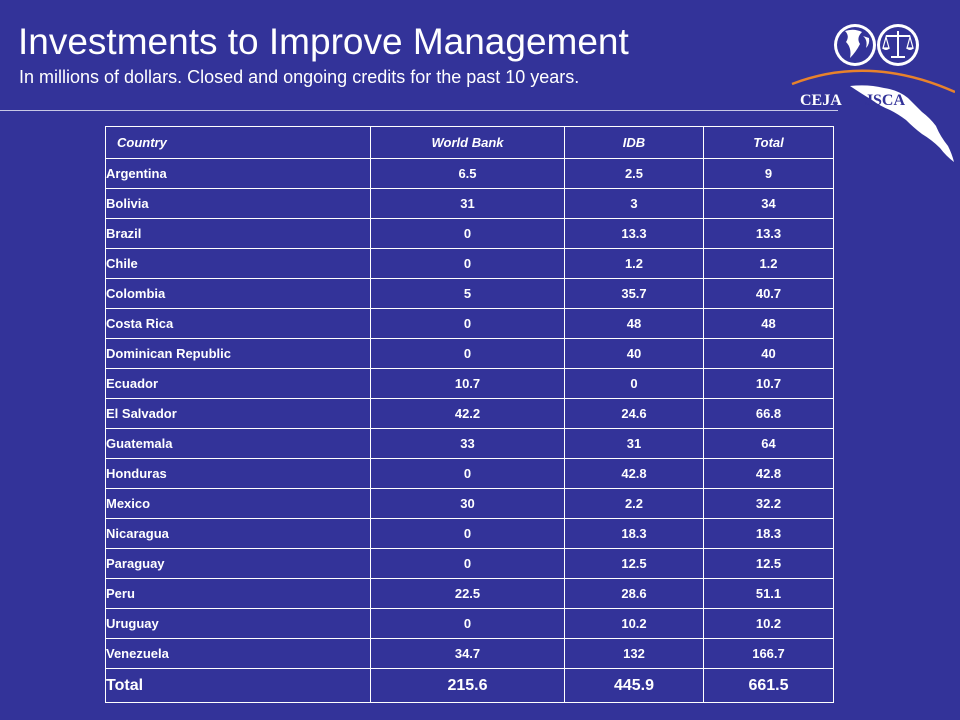 The height and width of the screenshot is (720, 960). I want to click on table-row: Venezuela 34.7 132 166.7, so click(469, 653).